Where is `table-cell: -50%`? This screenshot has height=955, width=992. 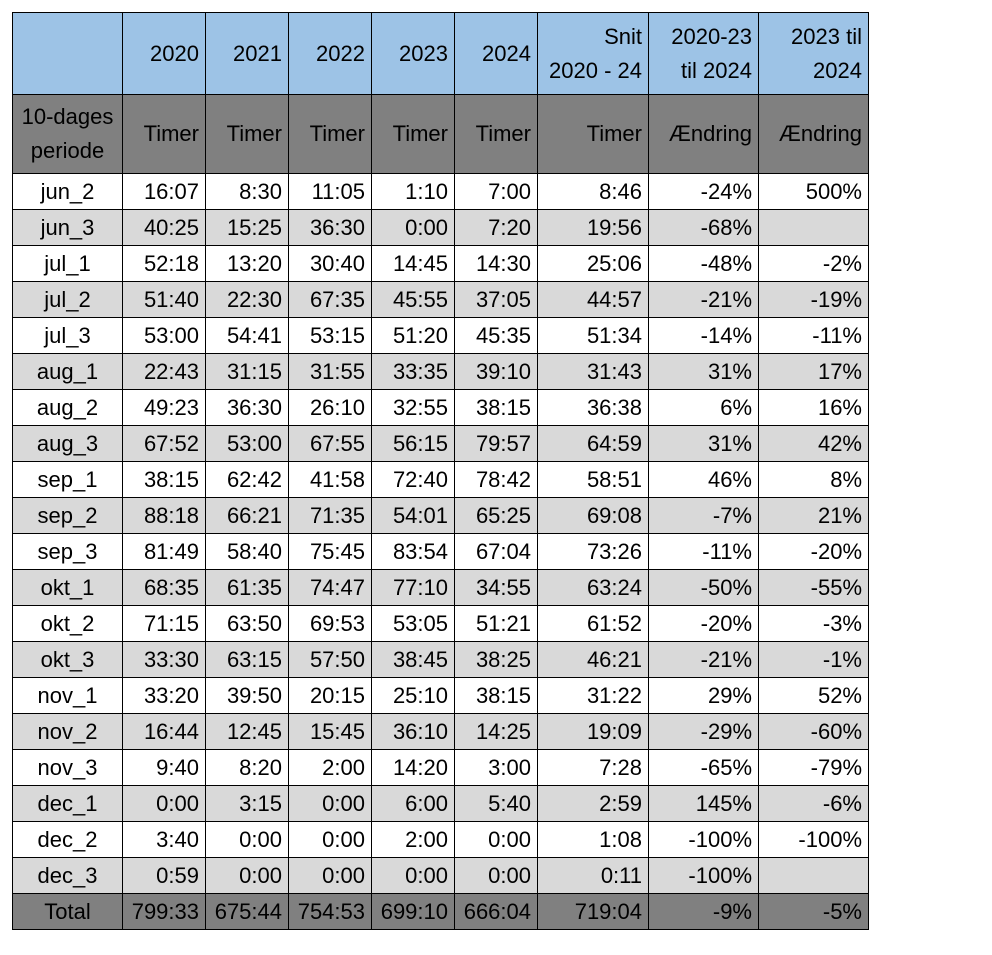
table-cell: -50% is located at coordinates (703, 587).